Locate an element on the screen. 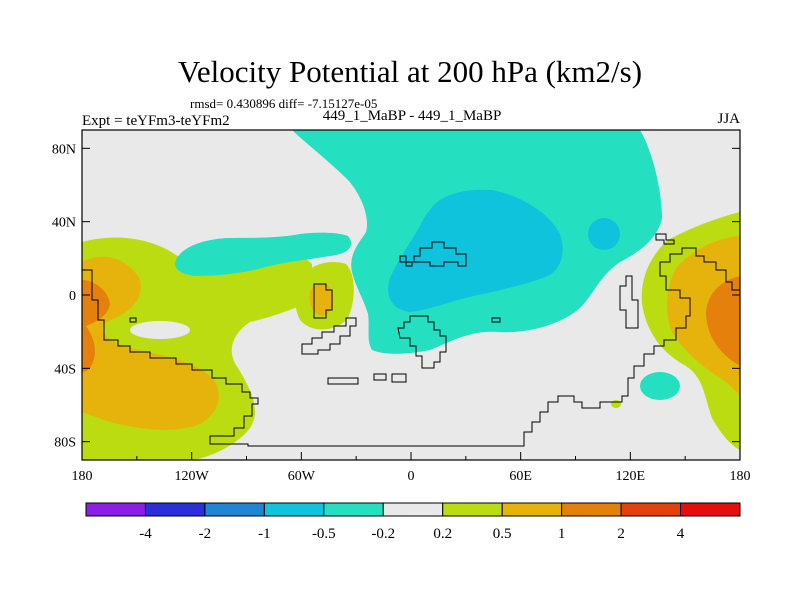  y-tick-label: 40S is located at coordinates (65, 369).